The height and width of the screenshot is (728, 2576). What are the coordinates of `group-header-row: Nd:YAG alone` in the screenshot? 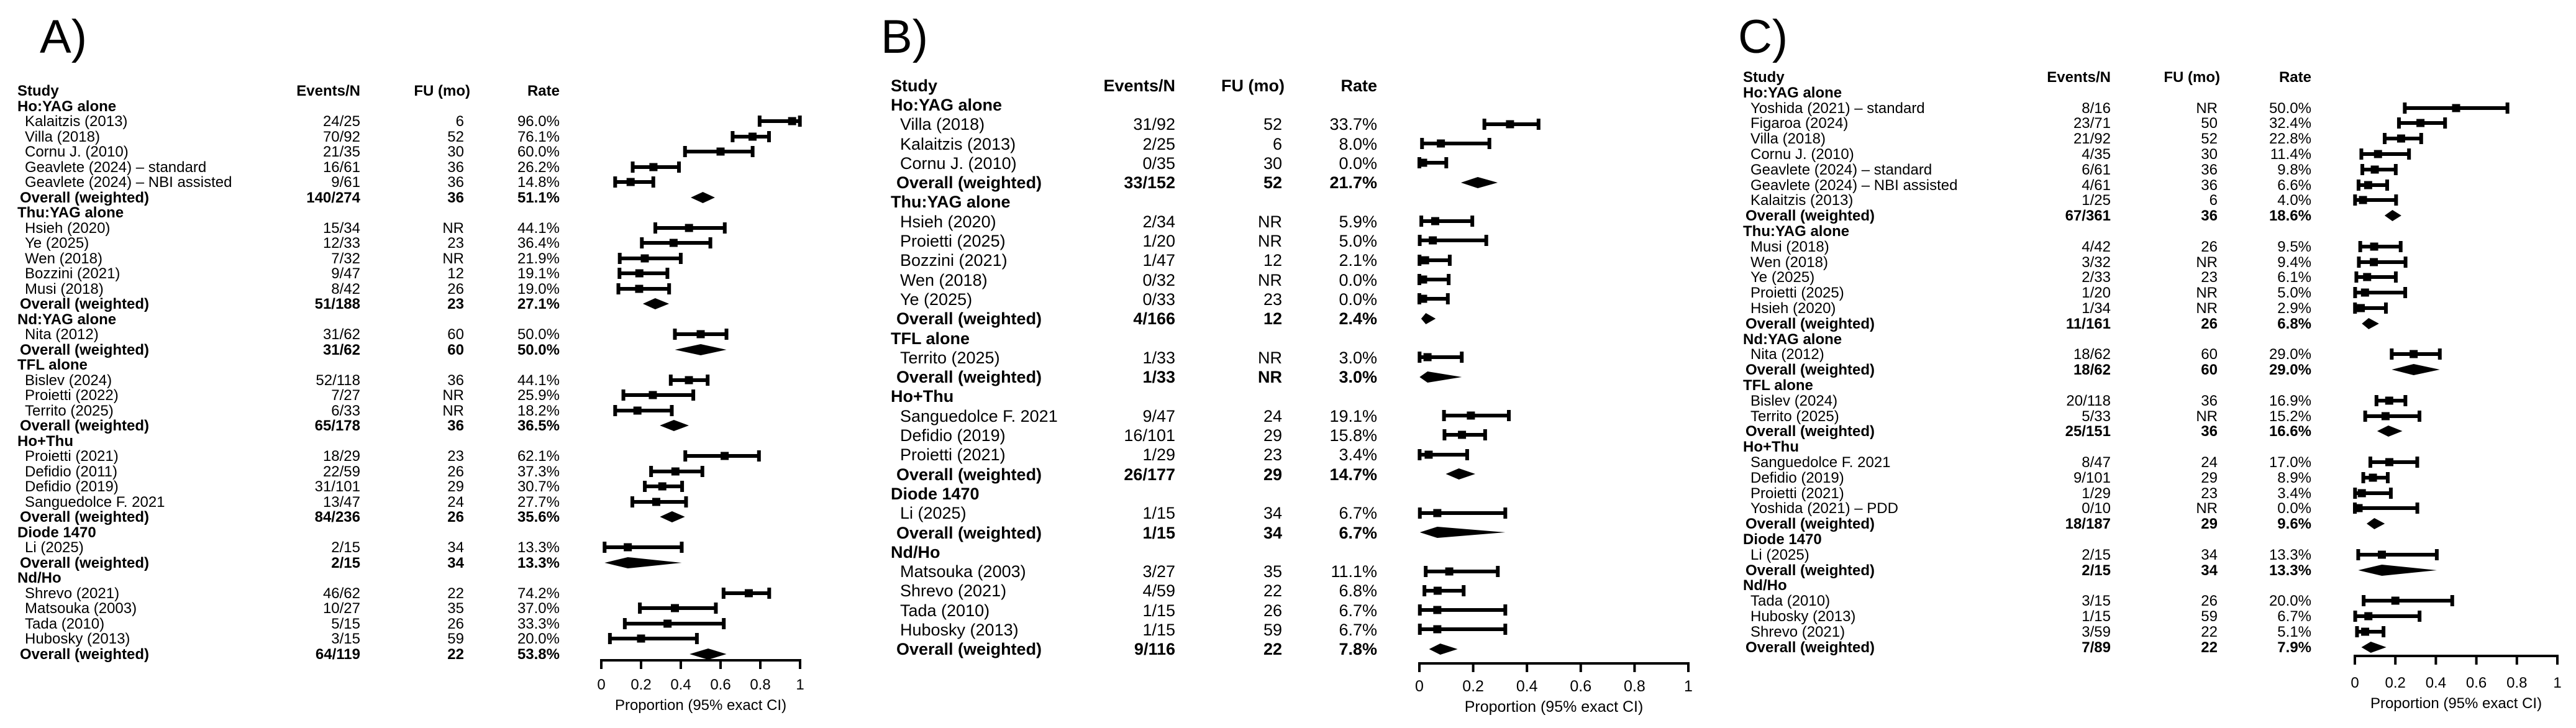 It's located at (67, 319).